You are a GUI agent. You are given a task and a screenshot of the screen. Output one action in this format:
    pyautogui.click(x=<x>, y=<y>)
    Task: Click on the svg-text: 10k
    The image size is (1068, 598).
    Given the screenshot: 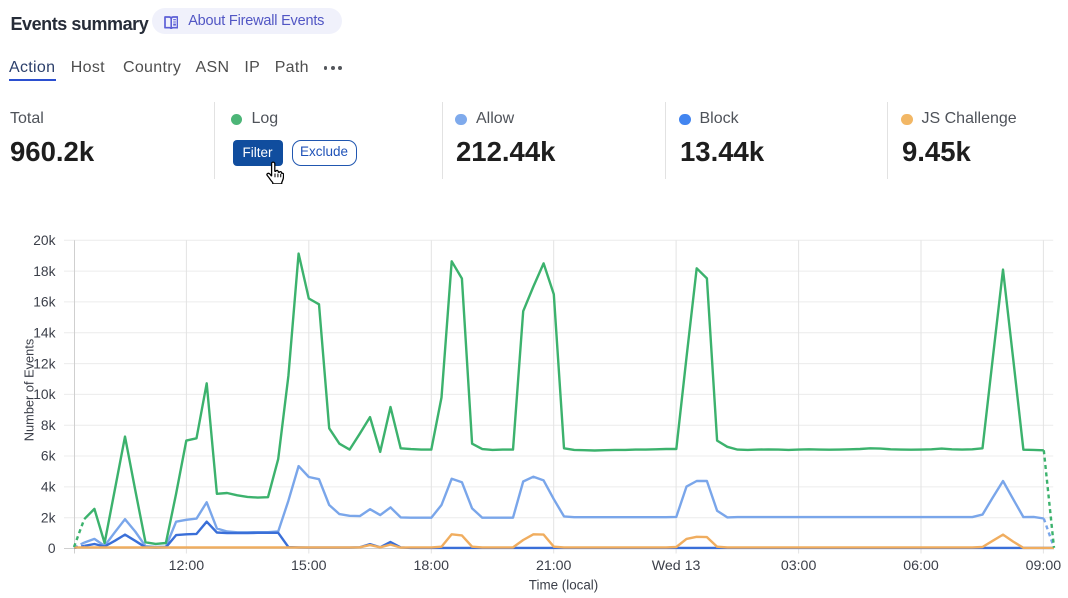 What is the action you would take?
    pyautogui.click(x=44, y=394)
    